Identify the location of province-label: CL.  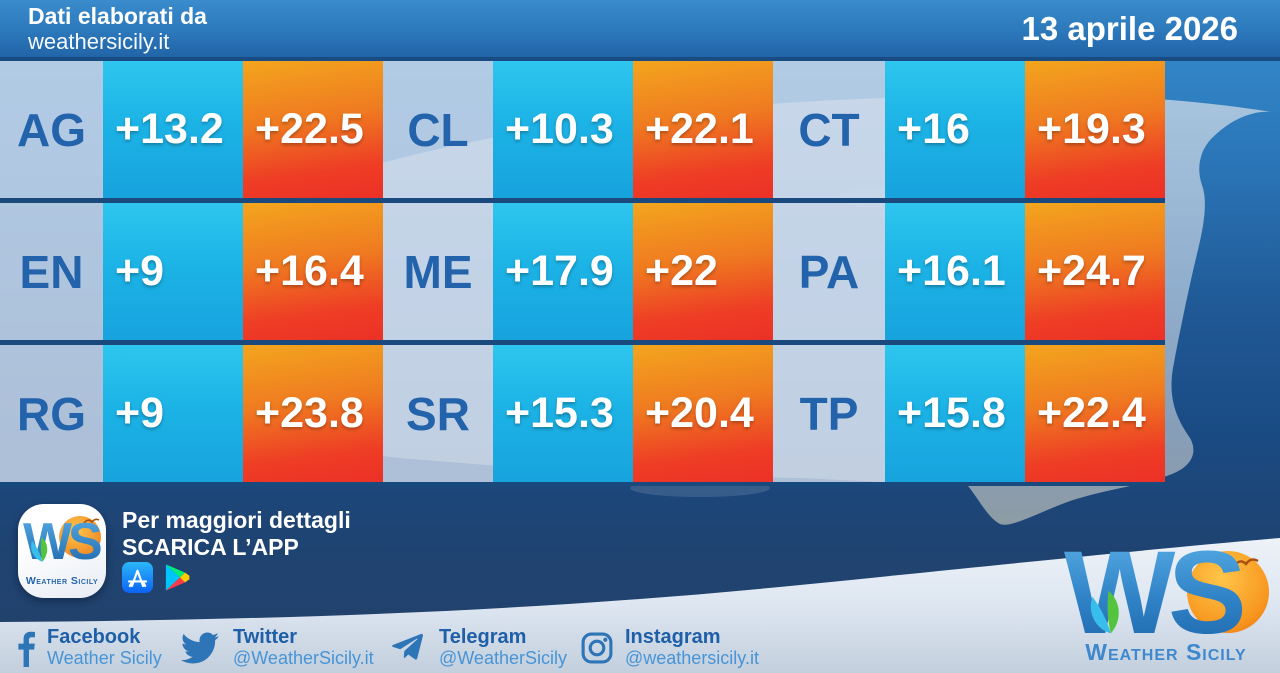
(438, 129).